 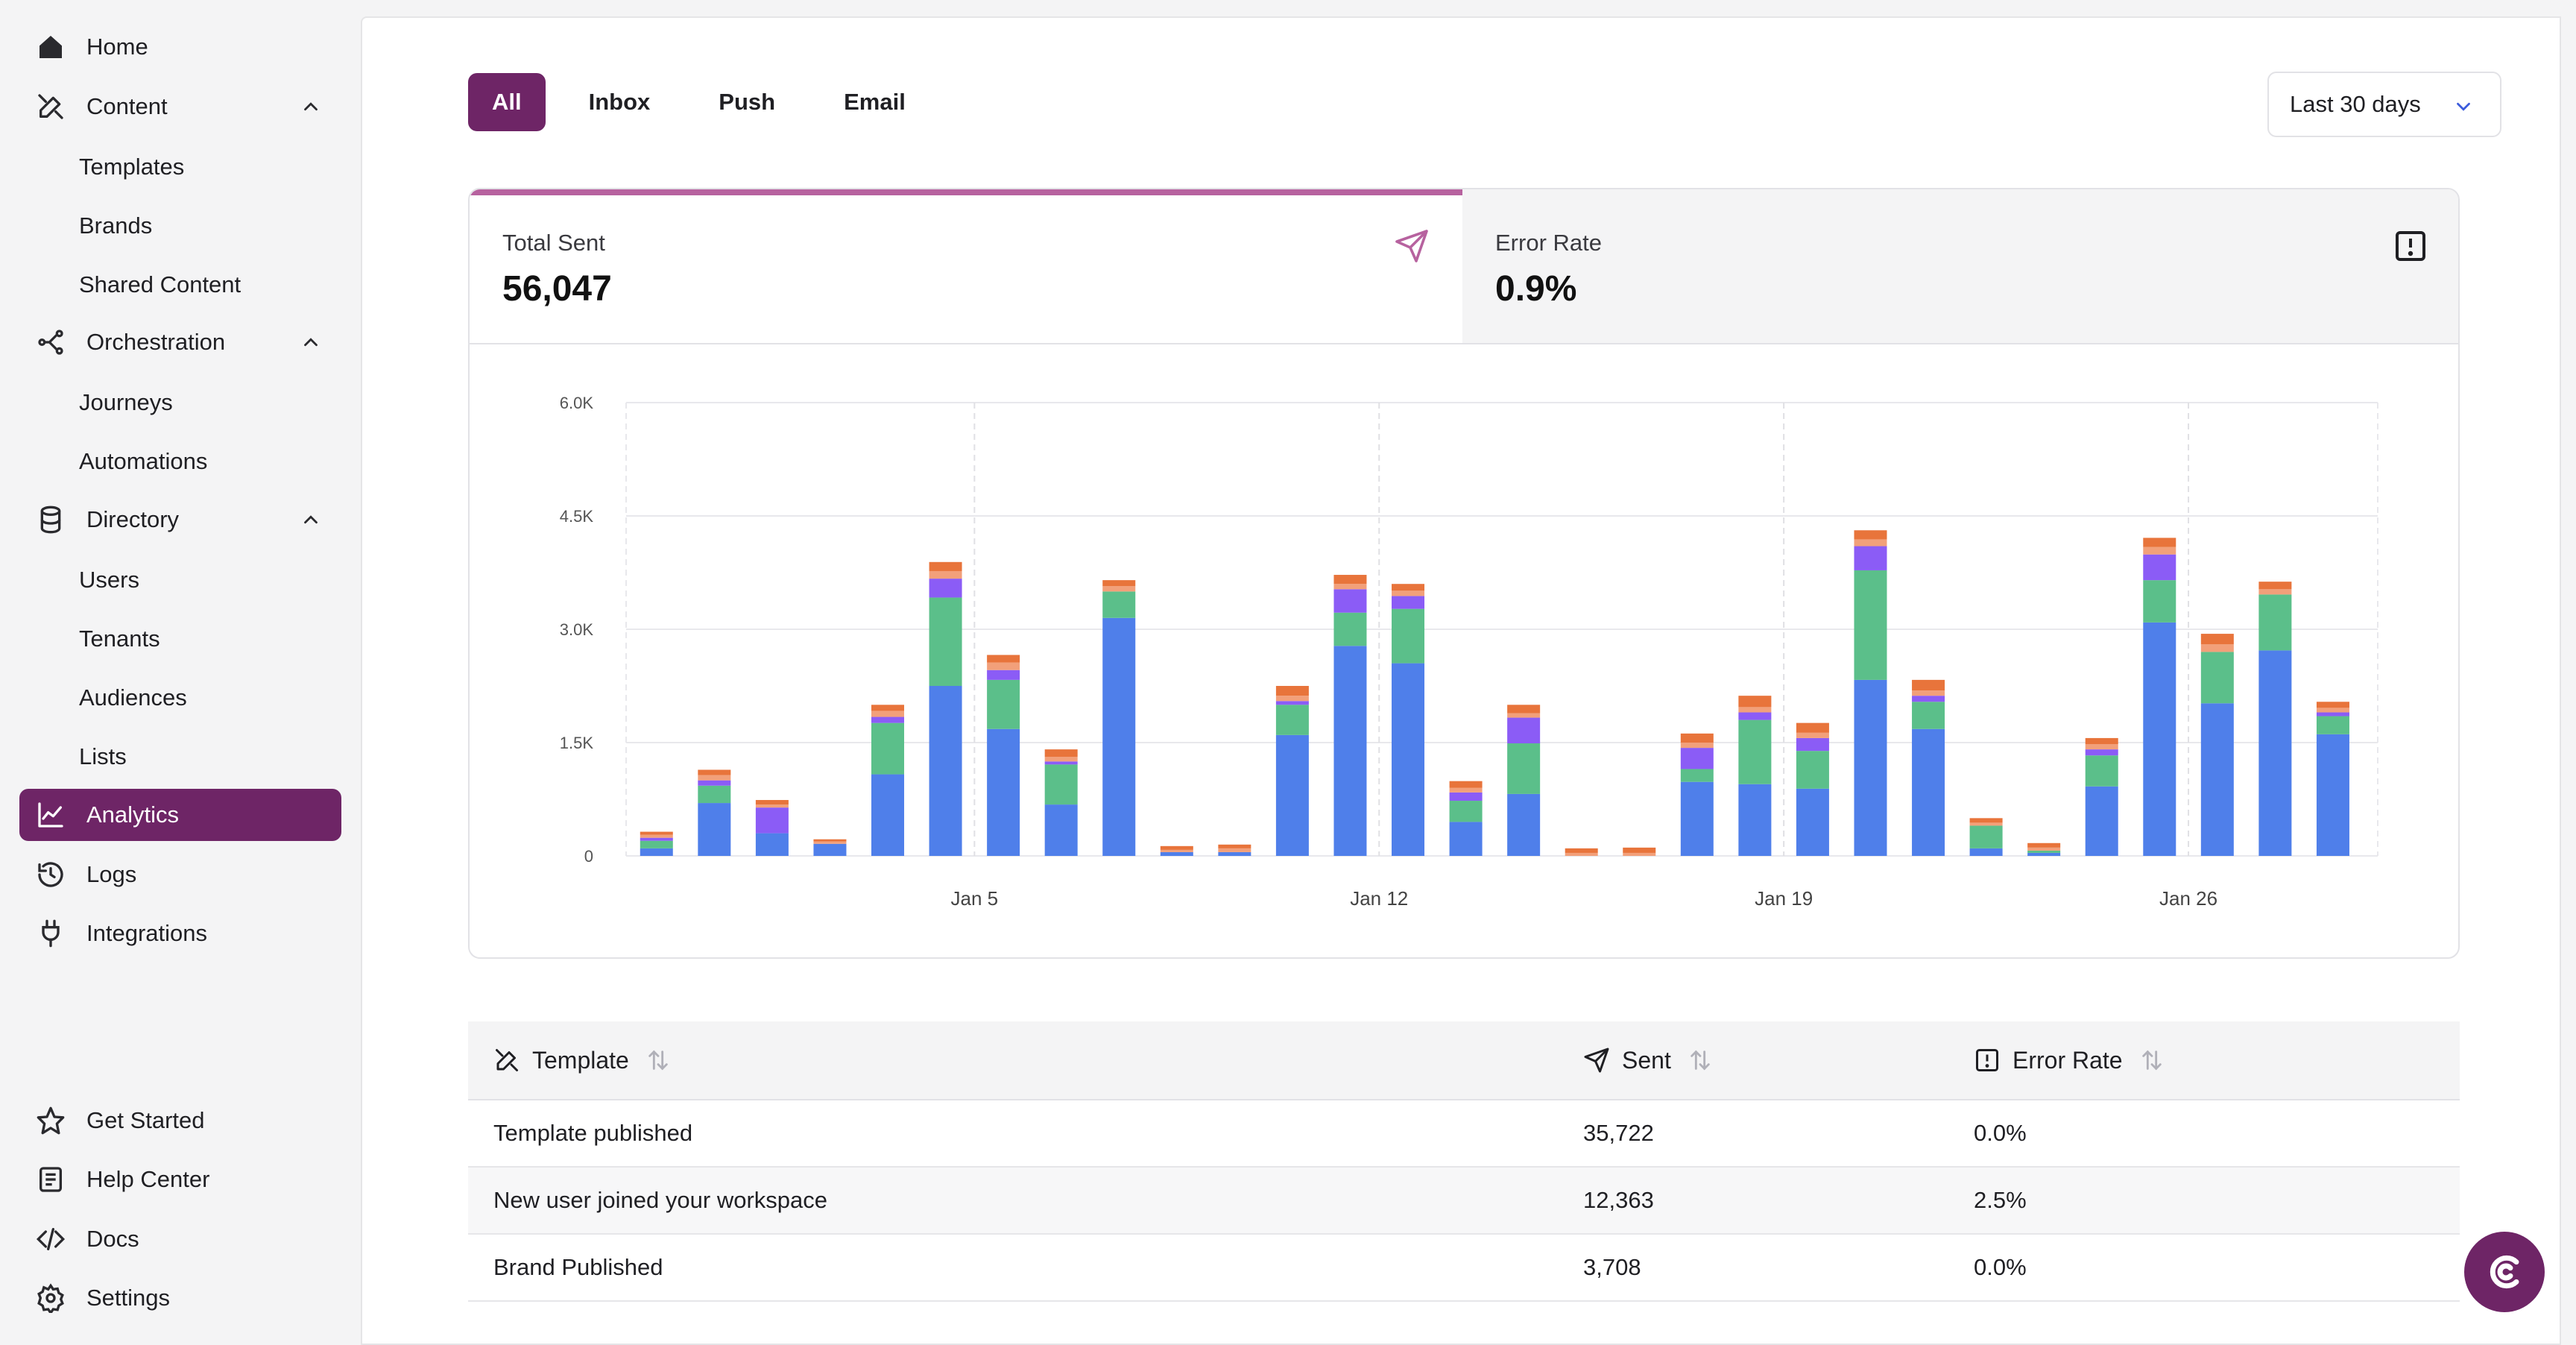 I want to click on y-tick-label: 3.0K, so click(x=577, y=629).